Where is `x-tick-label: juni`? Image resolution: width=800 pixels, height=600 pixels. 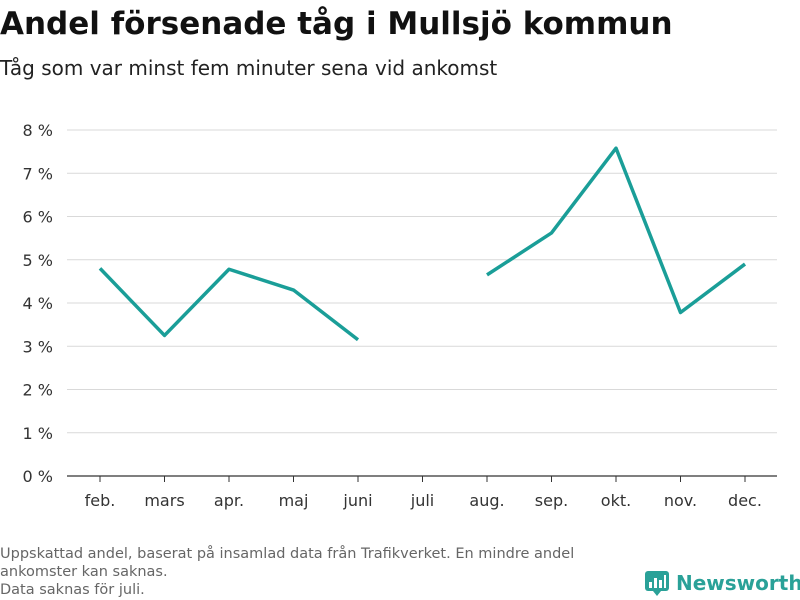
x-tick-label: juni is located at coordinates (357, 500).